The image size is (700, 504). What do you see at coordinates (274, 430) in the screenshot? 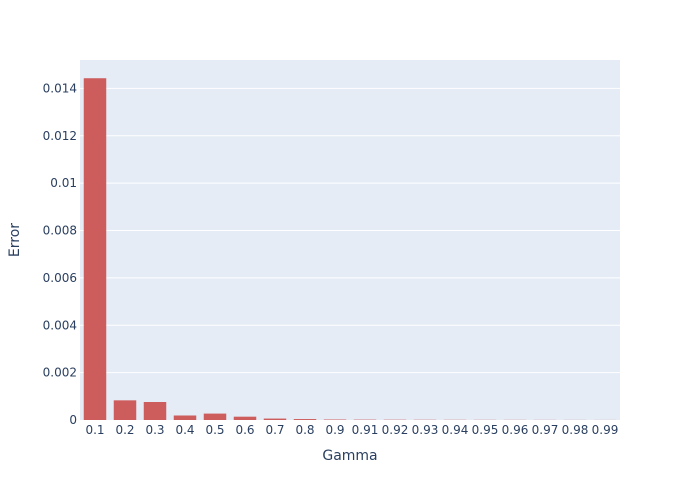
I see `x-tick-label: 0.7` at bounding box center [274, 430].